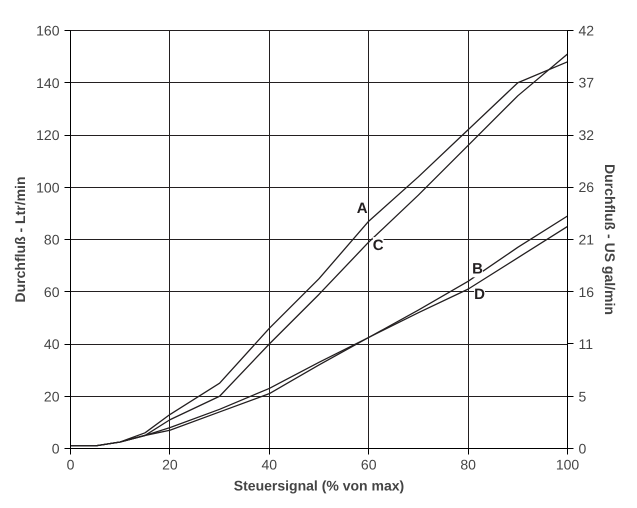 Image resolution: width=637 pixels, height=508 pixels. Describe the element at coordinates (582, 396) in the screenshot. I see `y2-tick-label: 5` at that location.